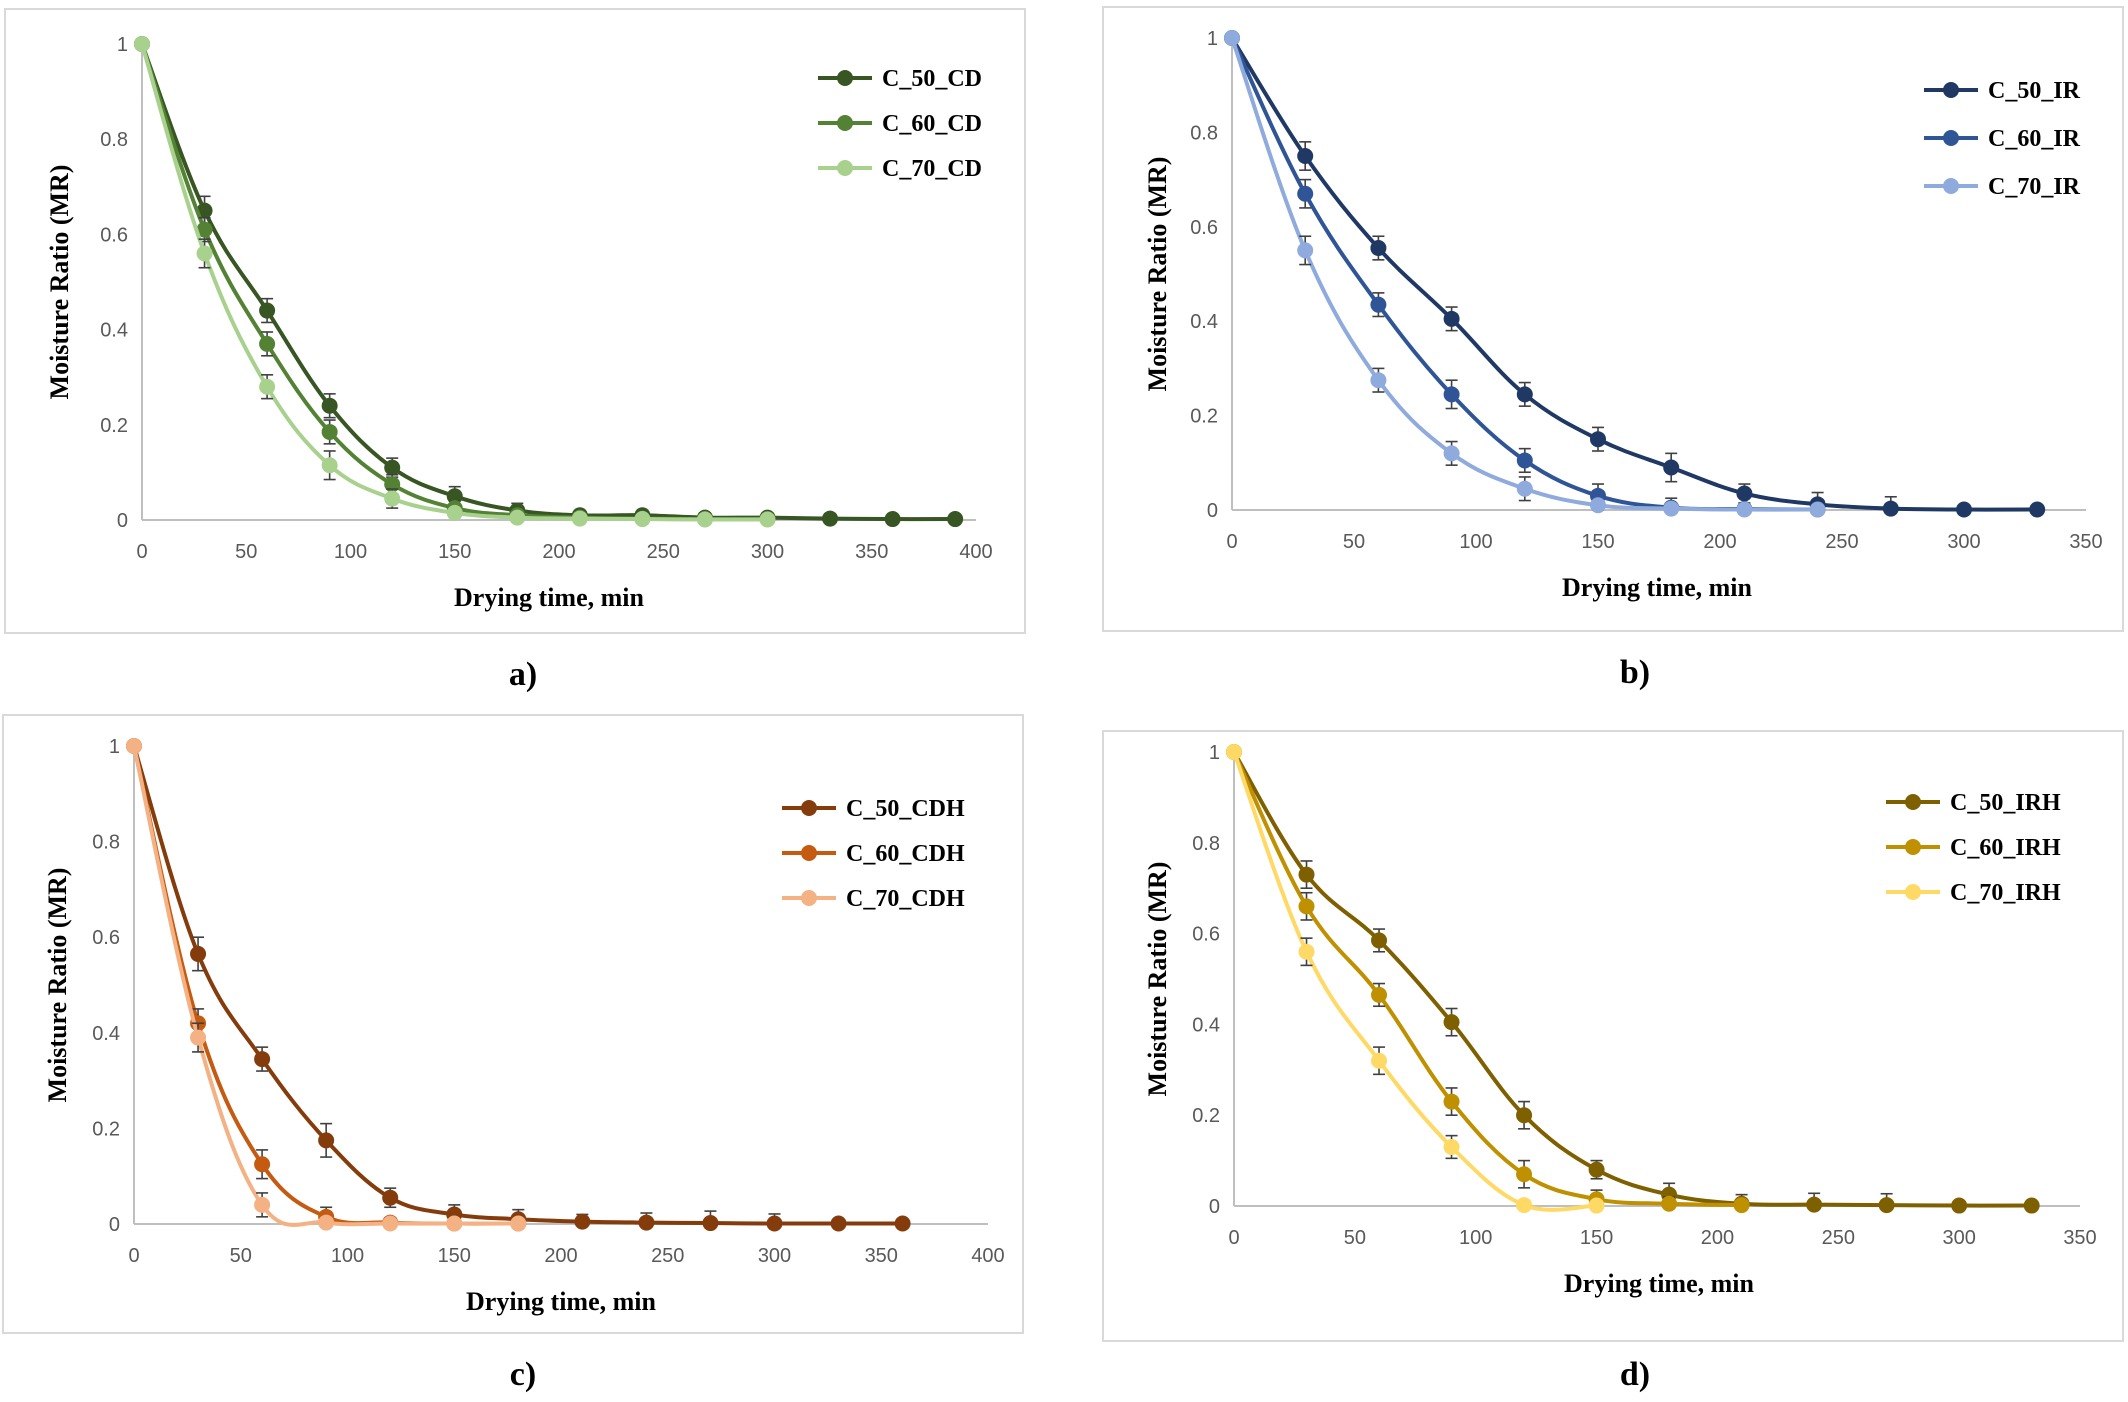 Image resolution: width=2128 pixels, height=1402 pixels. What do you see at coordinates (900, 79) in the screenshot?
I see `legend-entry: C_50_CD` at bounding box center [900, 79].